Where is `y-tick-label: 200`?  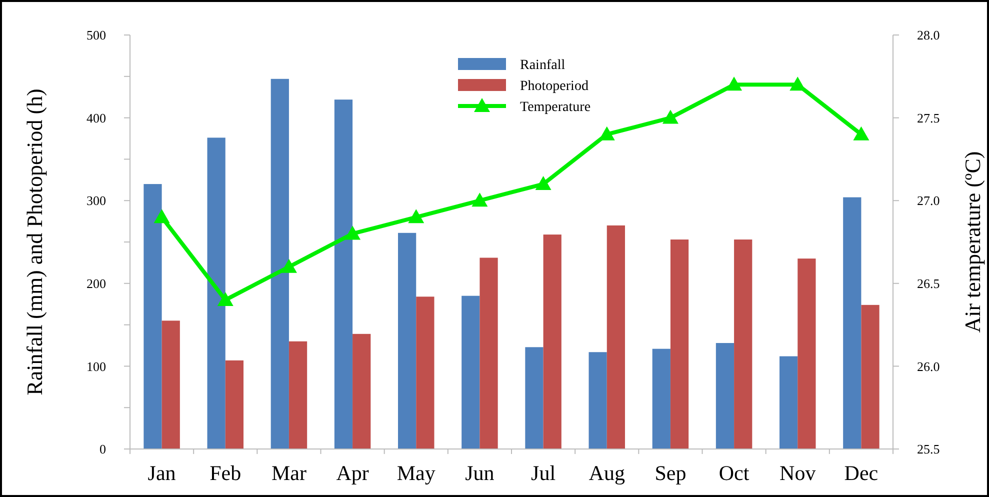
y-tick-label: 200 is located at coordinates (96, 283).